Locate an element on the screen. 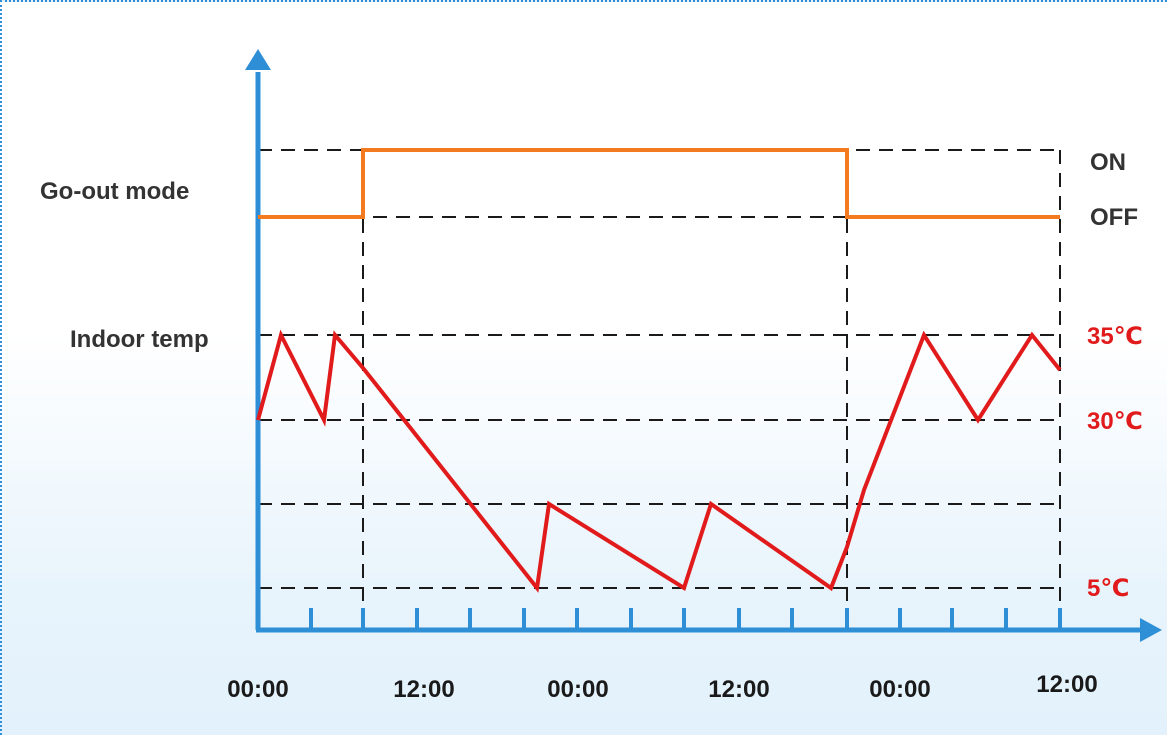 This screenshot has width=1167, height=737. x-axis-ticks is located at coordinates (685, 619).